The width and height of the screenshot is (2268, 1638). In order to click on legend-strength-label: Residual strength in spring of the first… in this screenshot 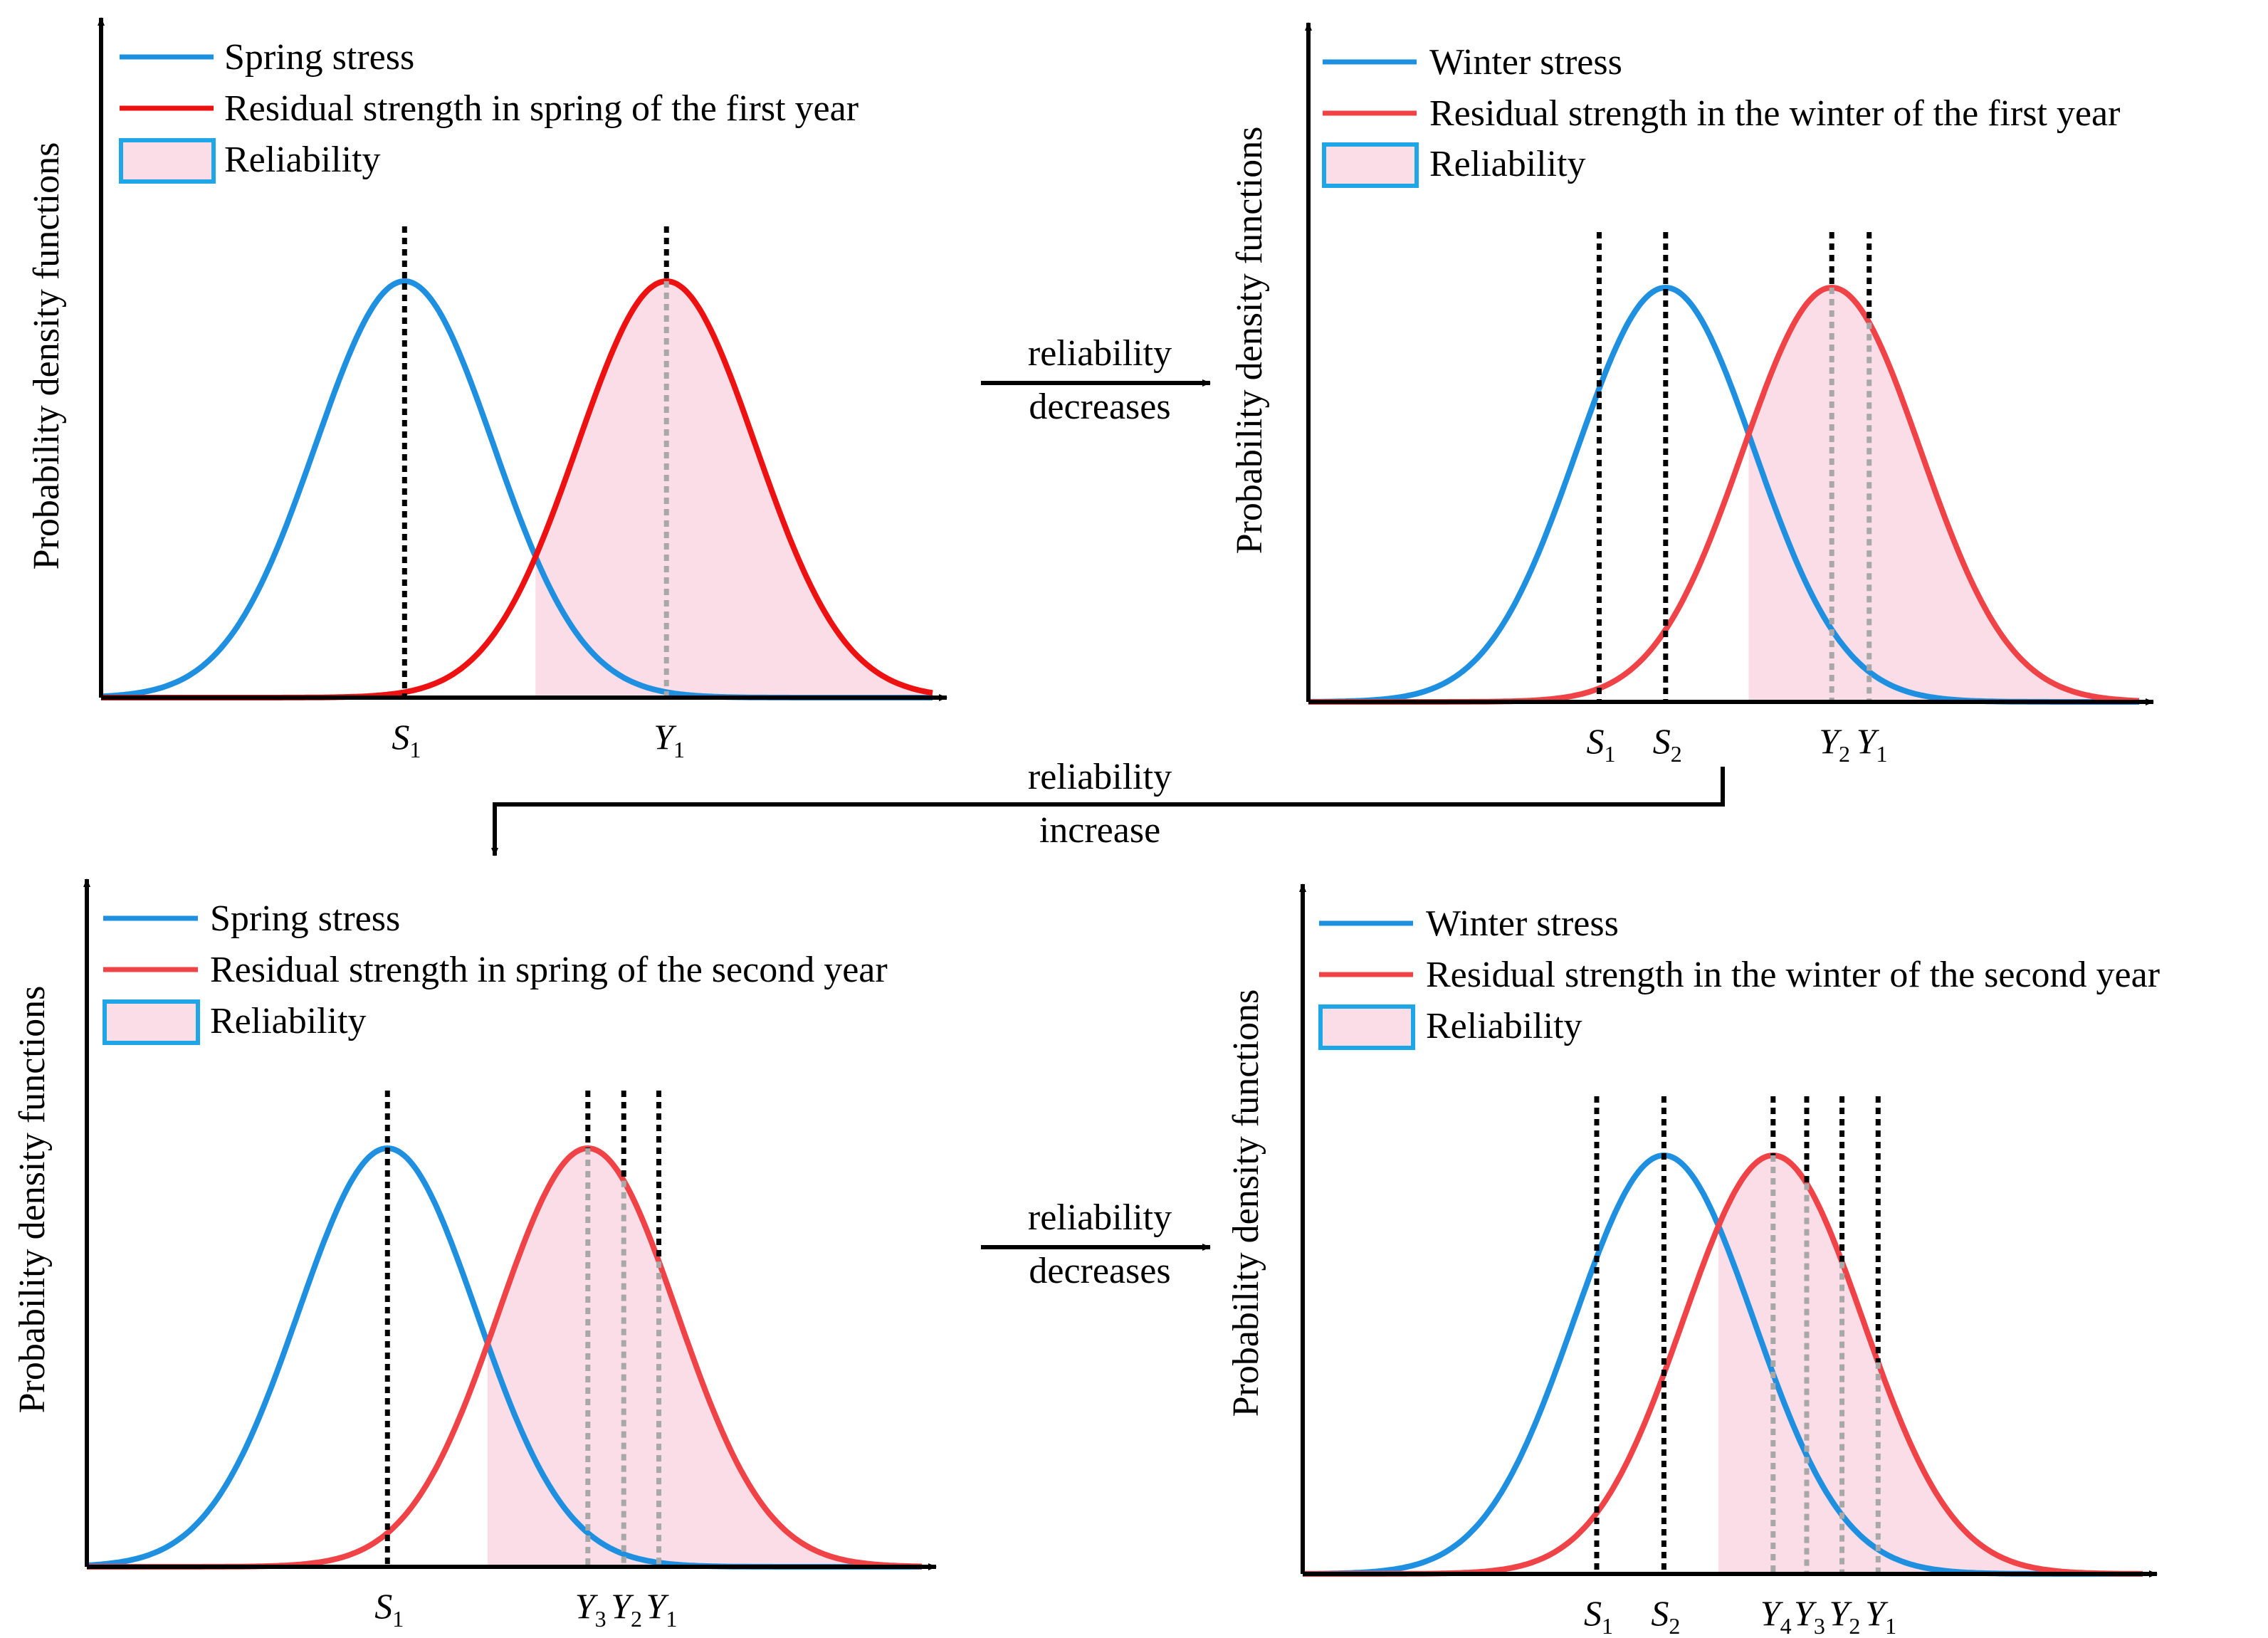, I will do `click(541, 108)`.